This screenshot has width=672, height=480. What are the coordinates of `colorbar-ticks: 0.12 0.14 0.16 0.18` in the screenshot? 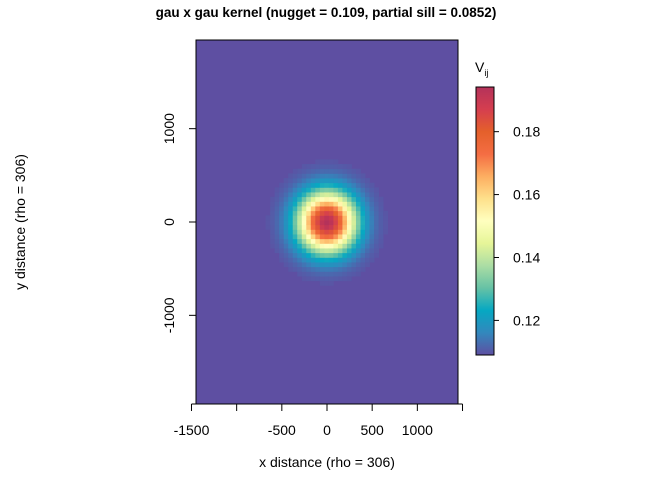 It's located at (517, 226).